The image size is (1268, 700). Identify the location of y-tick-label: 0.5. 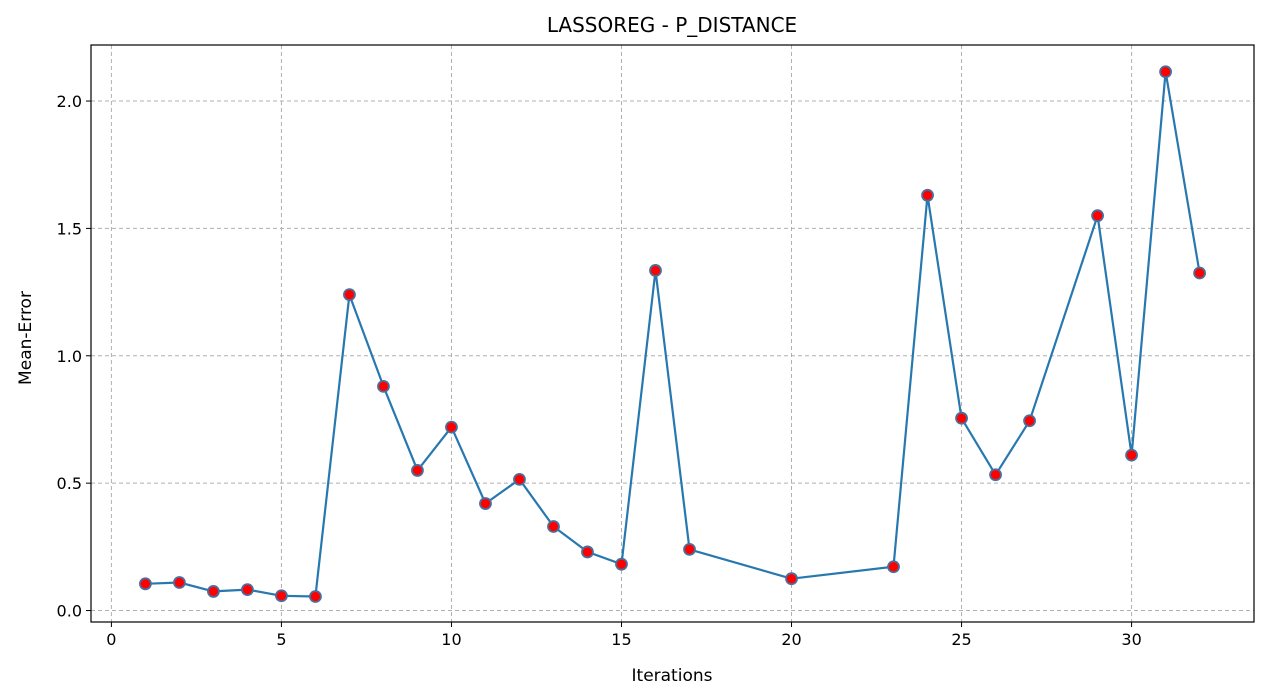
(69, 483).